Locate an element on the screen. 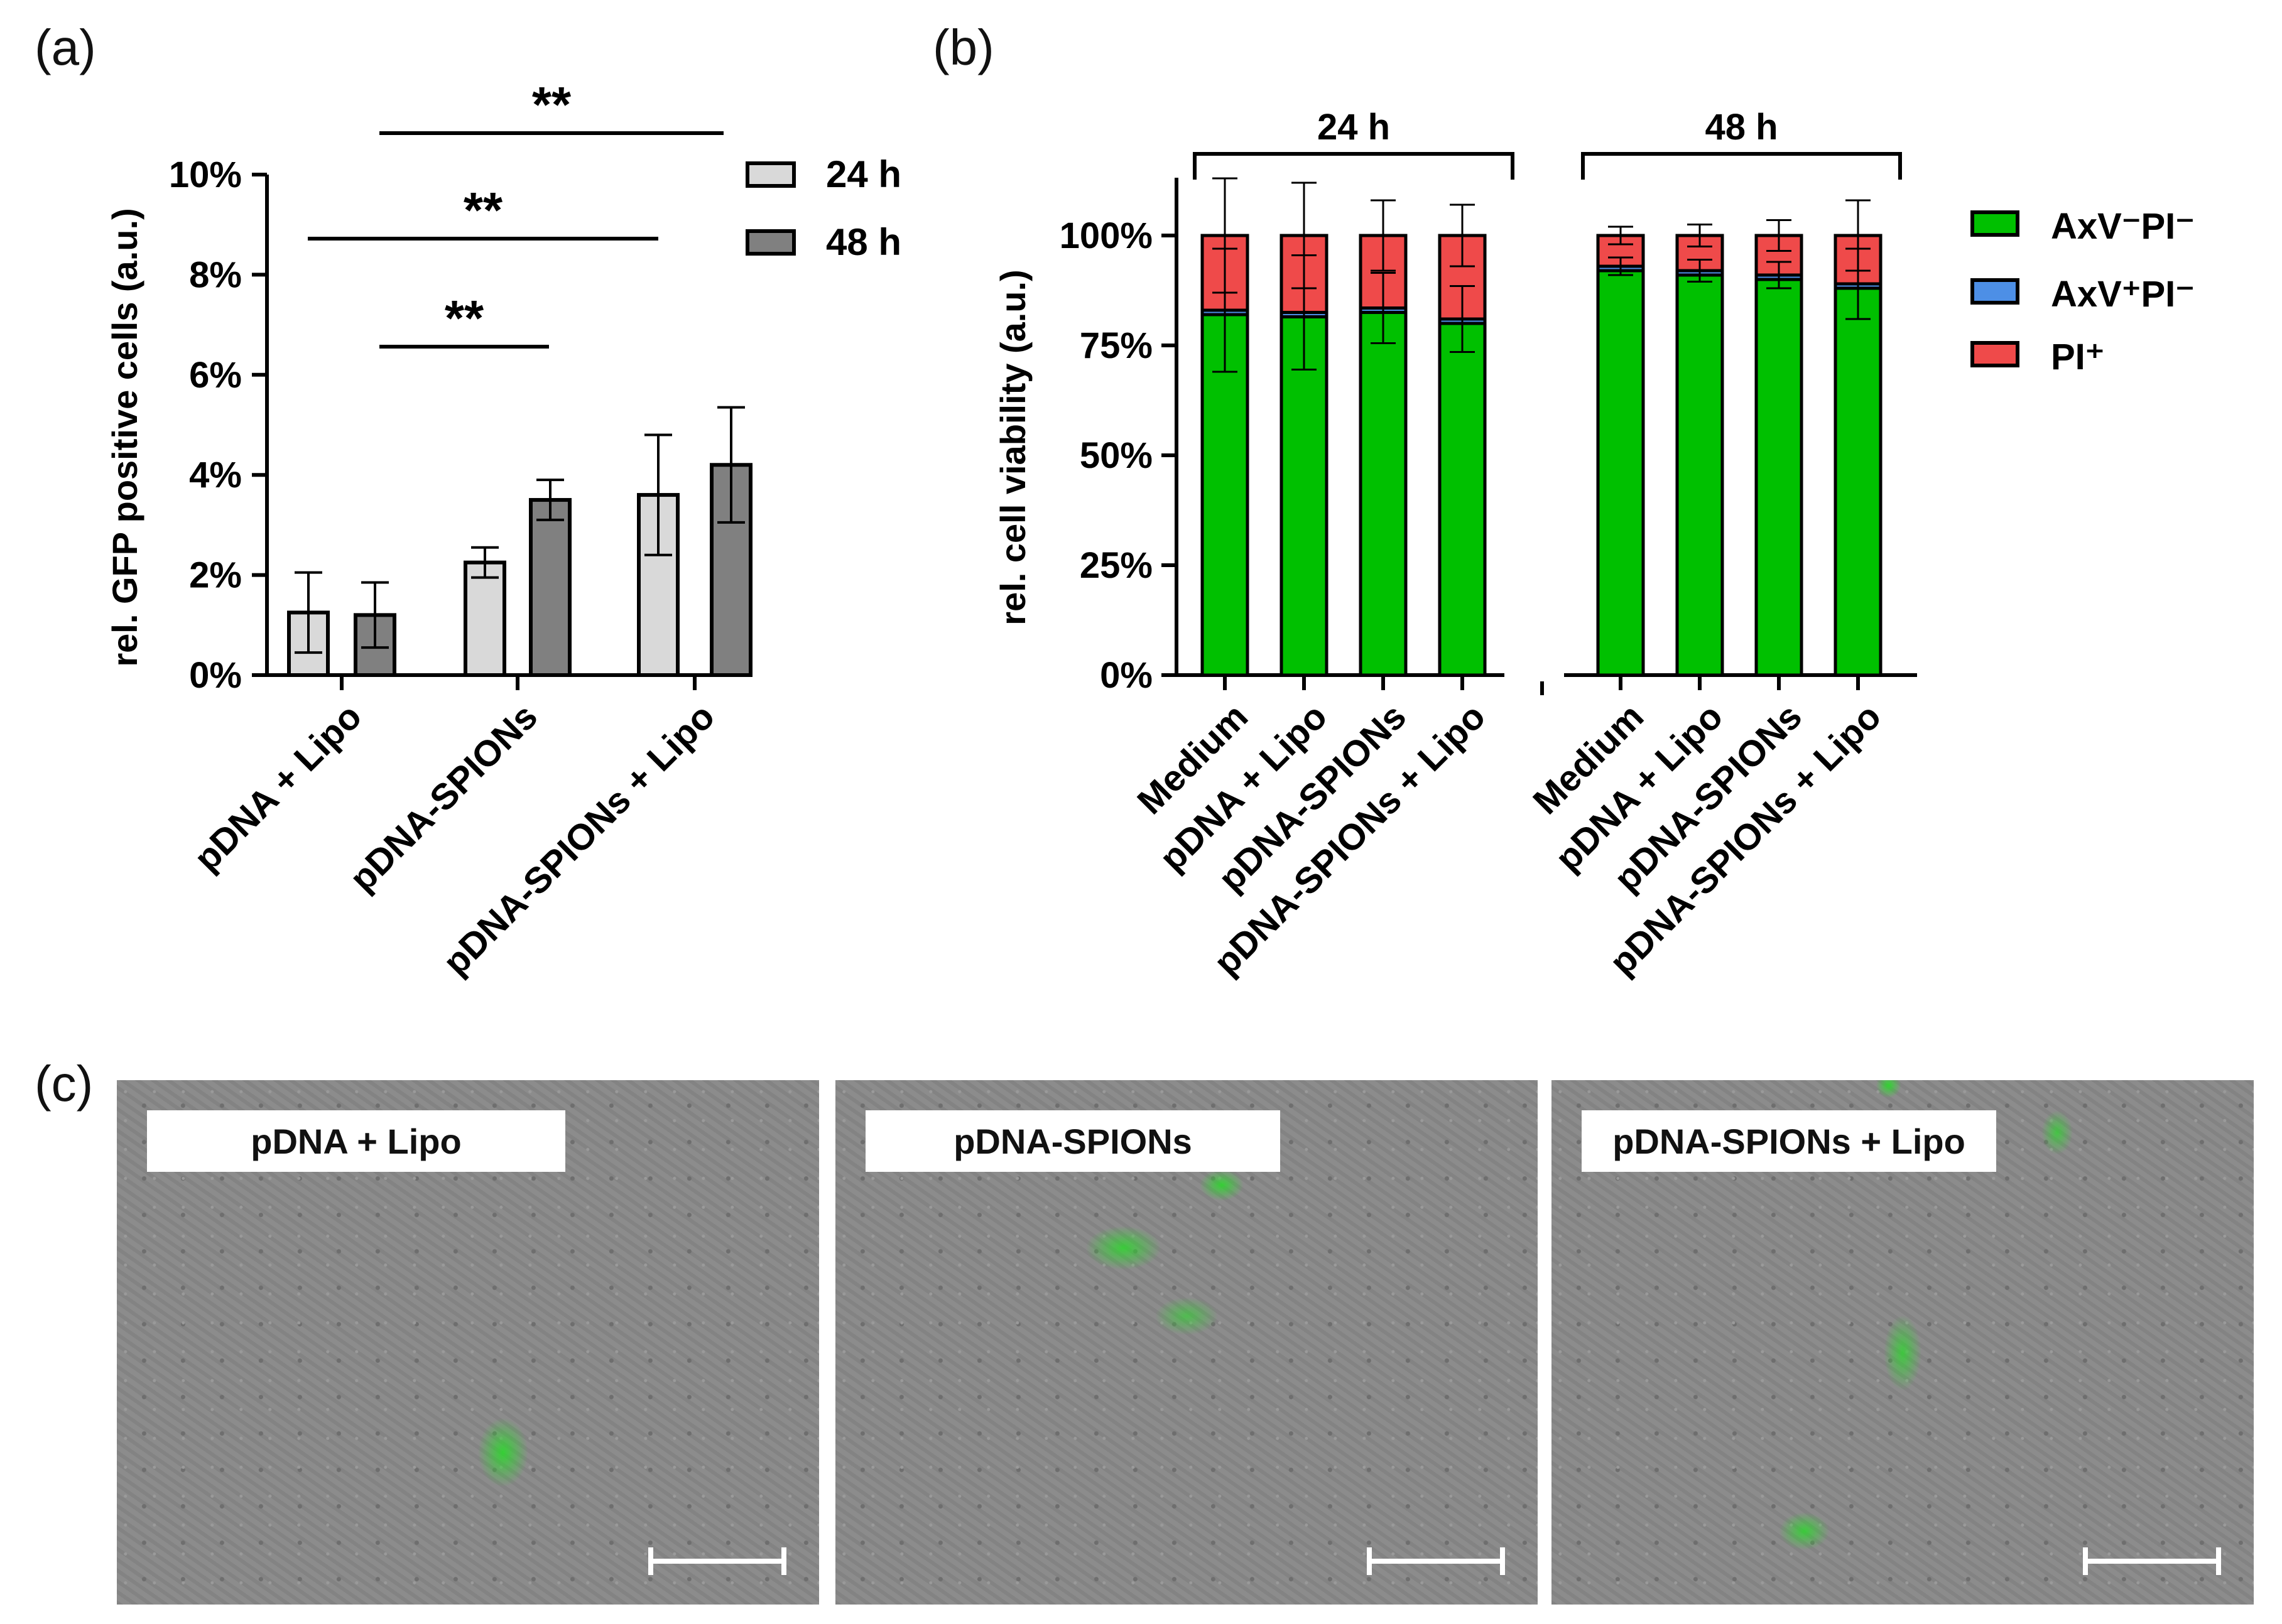 The height and width of the screenshot is (1624, 2282). panel-a-letter: (a) is located at coordinates (65, 47).